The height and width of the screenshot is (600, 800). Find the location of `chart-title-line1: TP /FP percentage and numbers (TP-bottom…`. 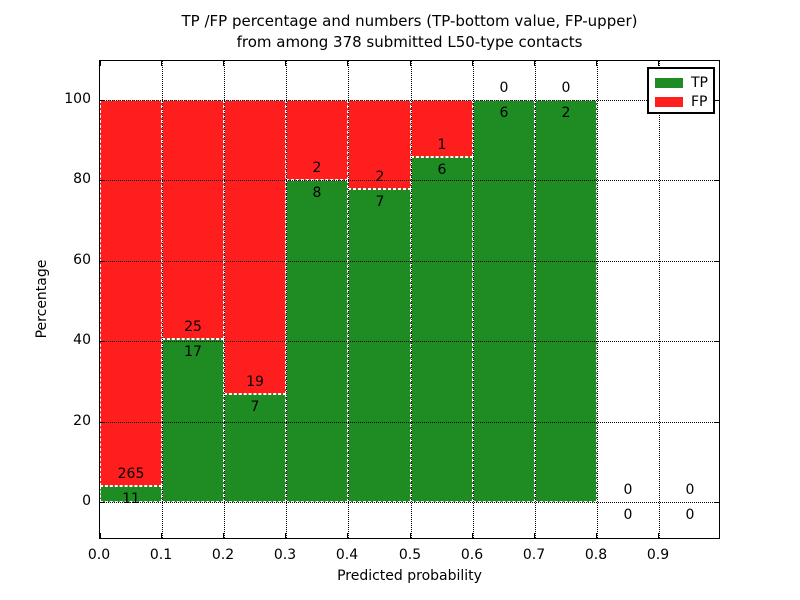

chart-title-line1: TP /FP percentage and numbers (TP-bottom… is located at coordinates (409, 21).